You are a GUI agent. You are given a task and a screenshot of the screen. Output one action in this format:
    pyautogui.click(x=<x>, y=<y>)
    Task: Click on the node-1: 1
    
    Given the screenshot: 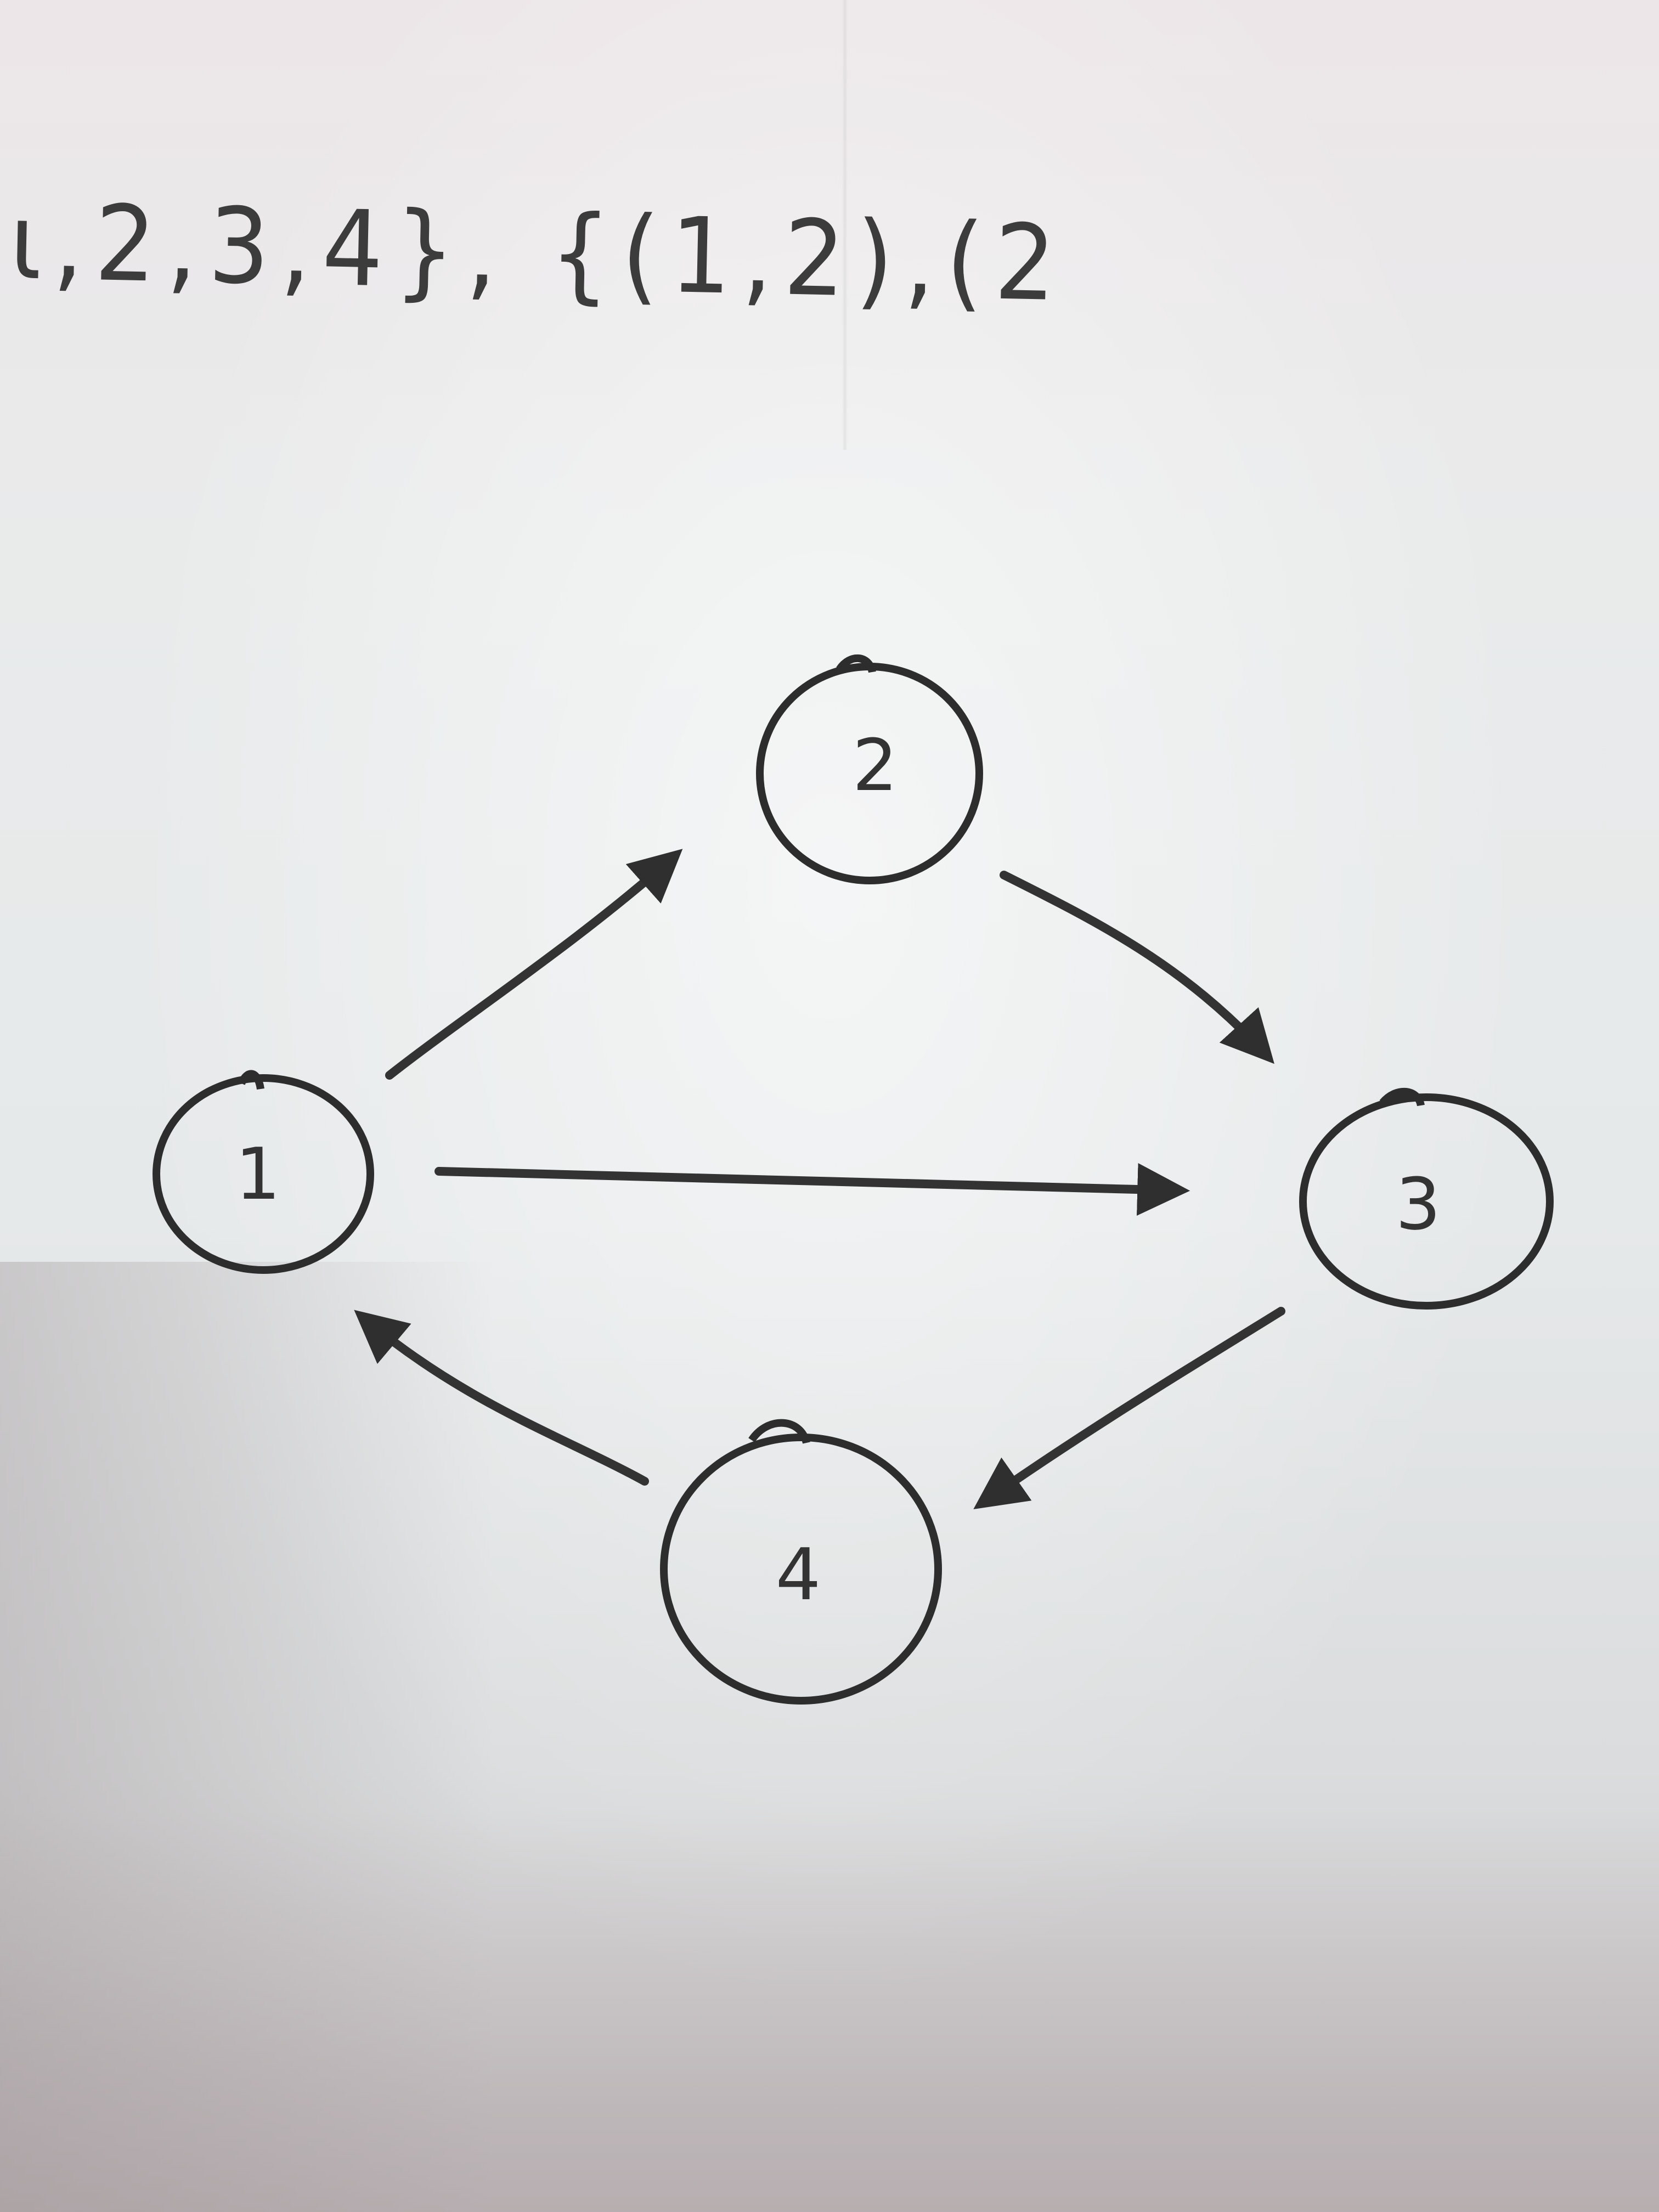 What is the action you would take?
    pyautogui.click(x=263, y=1172)
    